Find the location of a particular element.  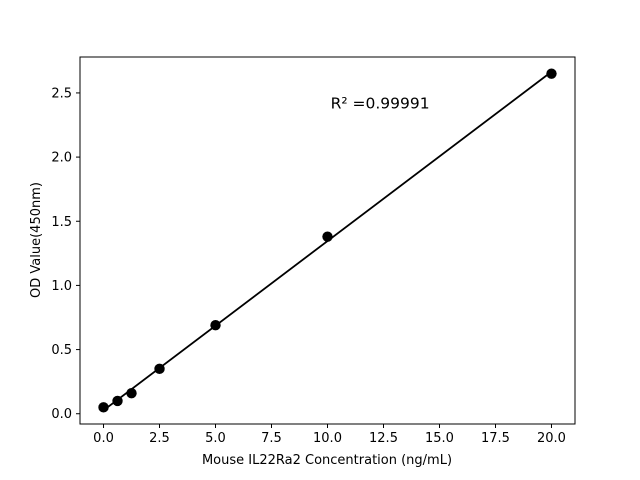

x-axis-tick-label: 17.5 is located at coordinates (495, 438).